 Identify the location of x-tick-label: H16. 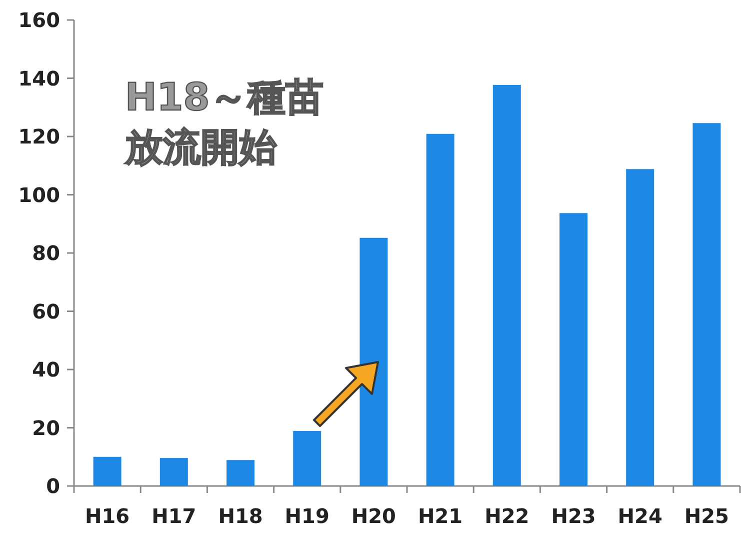
(107, 516).